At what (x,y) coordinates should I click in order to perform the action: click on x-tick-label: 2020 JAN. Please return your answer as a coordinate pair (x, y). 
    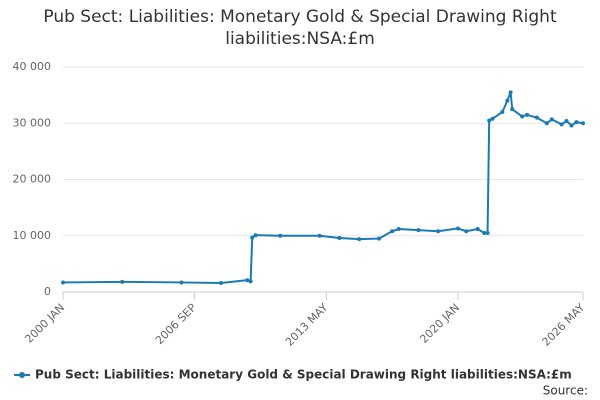
    Looking at the image, I should click on (439, 323).